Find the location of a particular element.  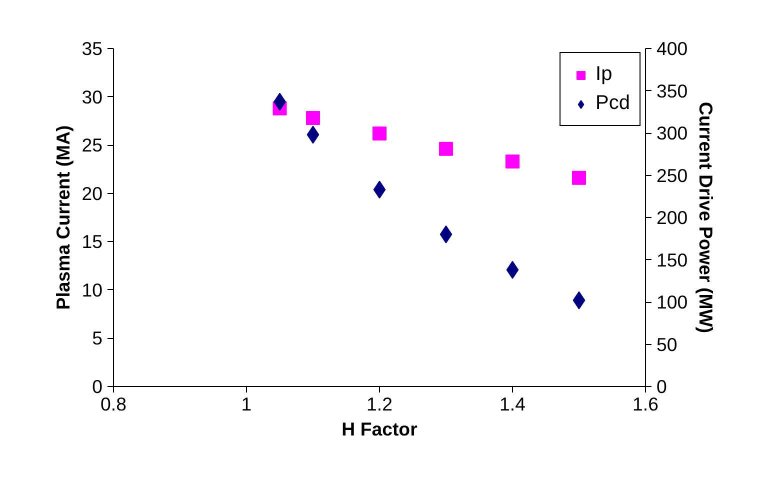

y2-tick-label: 0 is located at coordinates (661, 386).